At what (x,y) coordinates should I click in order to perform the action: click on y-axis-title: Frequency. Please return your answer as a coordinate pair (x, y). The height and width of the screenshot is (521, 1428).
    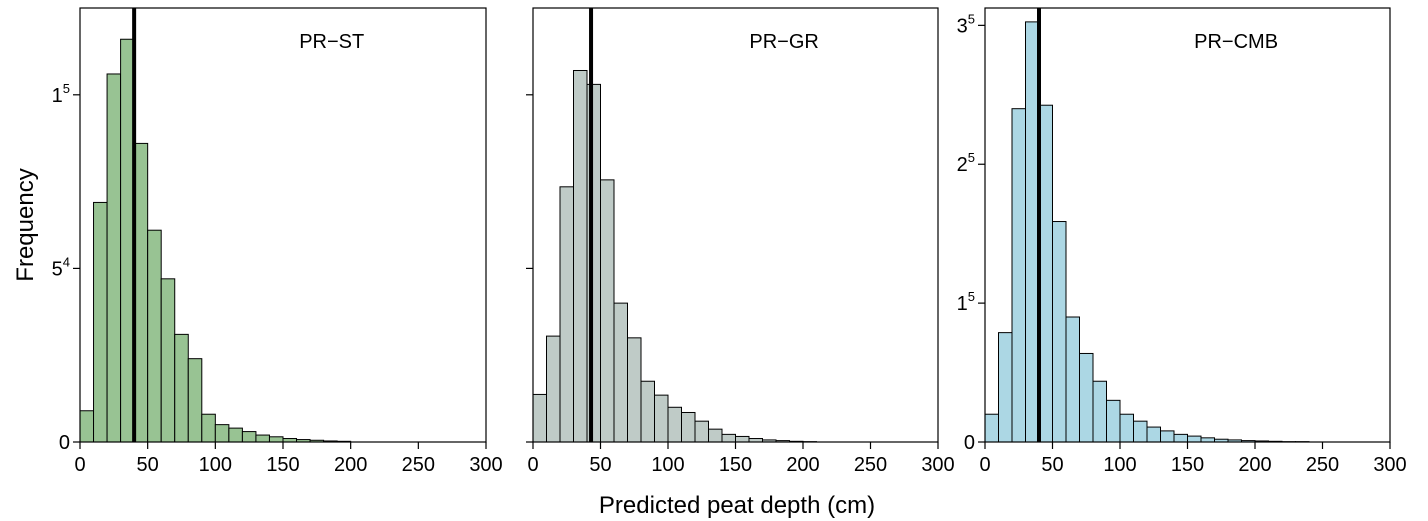
    Looking at the image, I should click on (25, 224).